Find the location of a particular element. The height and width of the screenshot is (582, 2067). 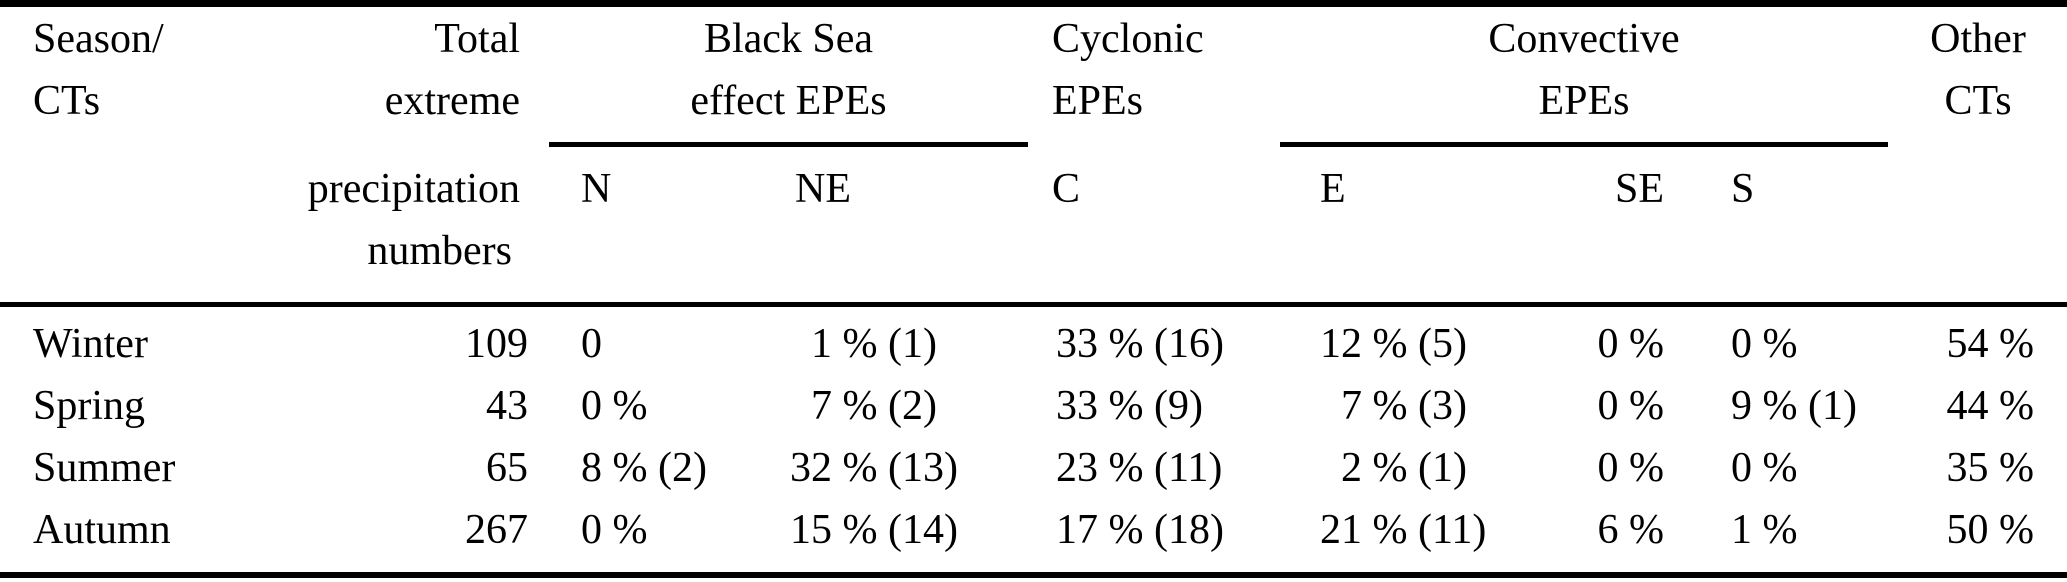

header-line: Total is located at coordinates (477, 39).